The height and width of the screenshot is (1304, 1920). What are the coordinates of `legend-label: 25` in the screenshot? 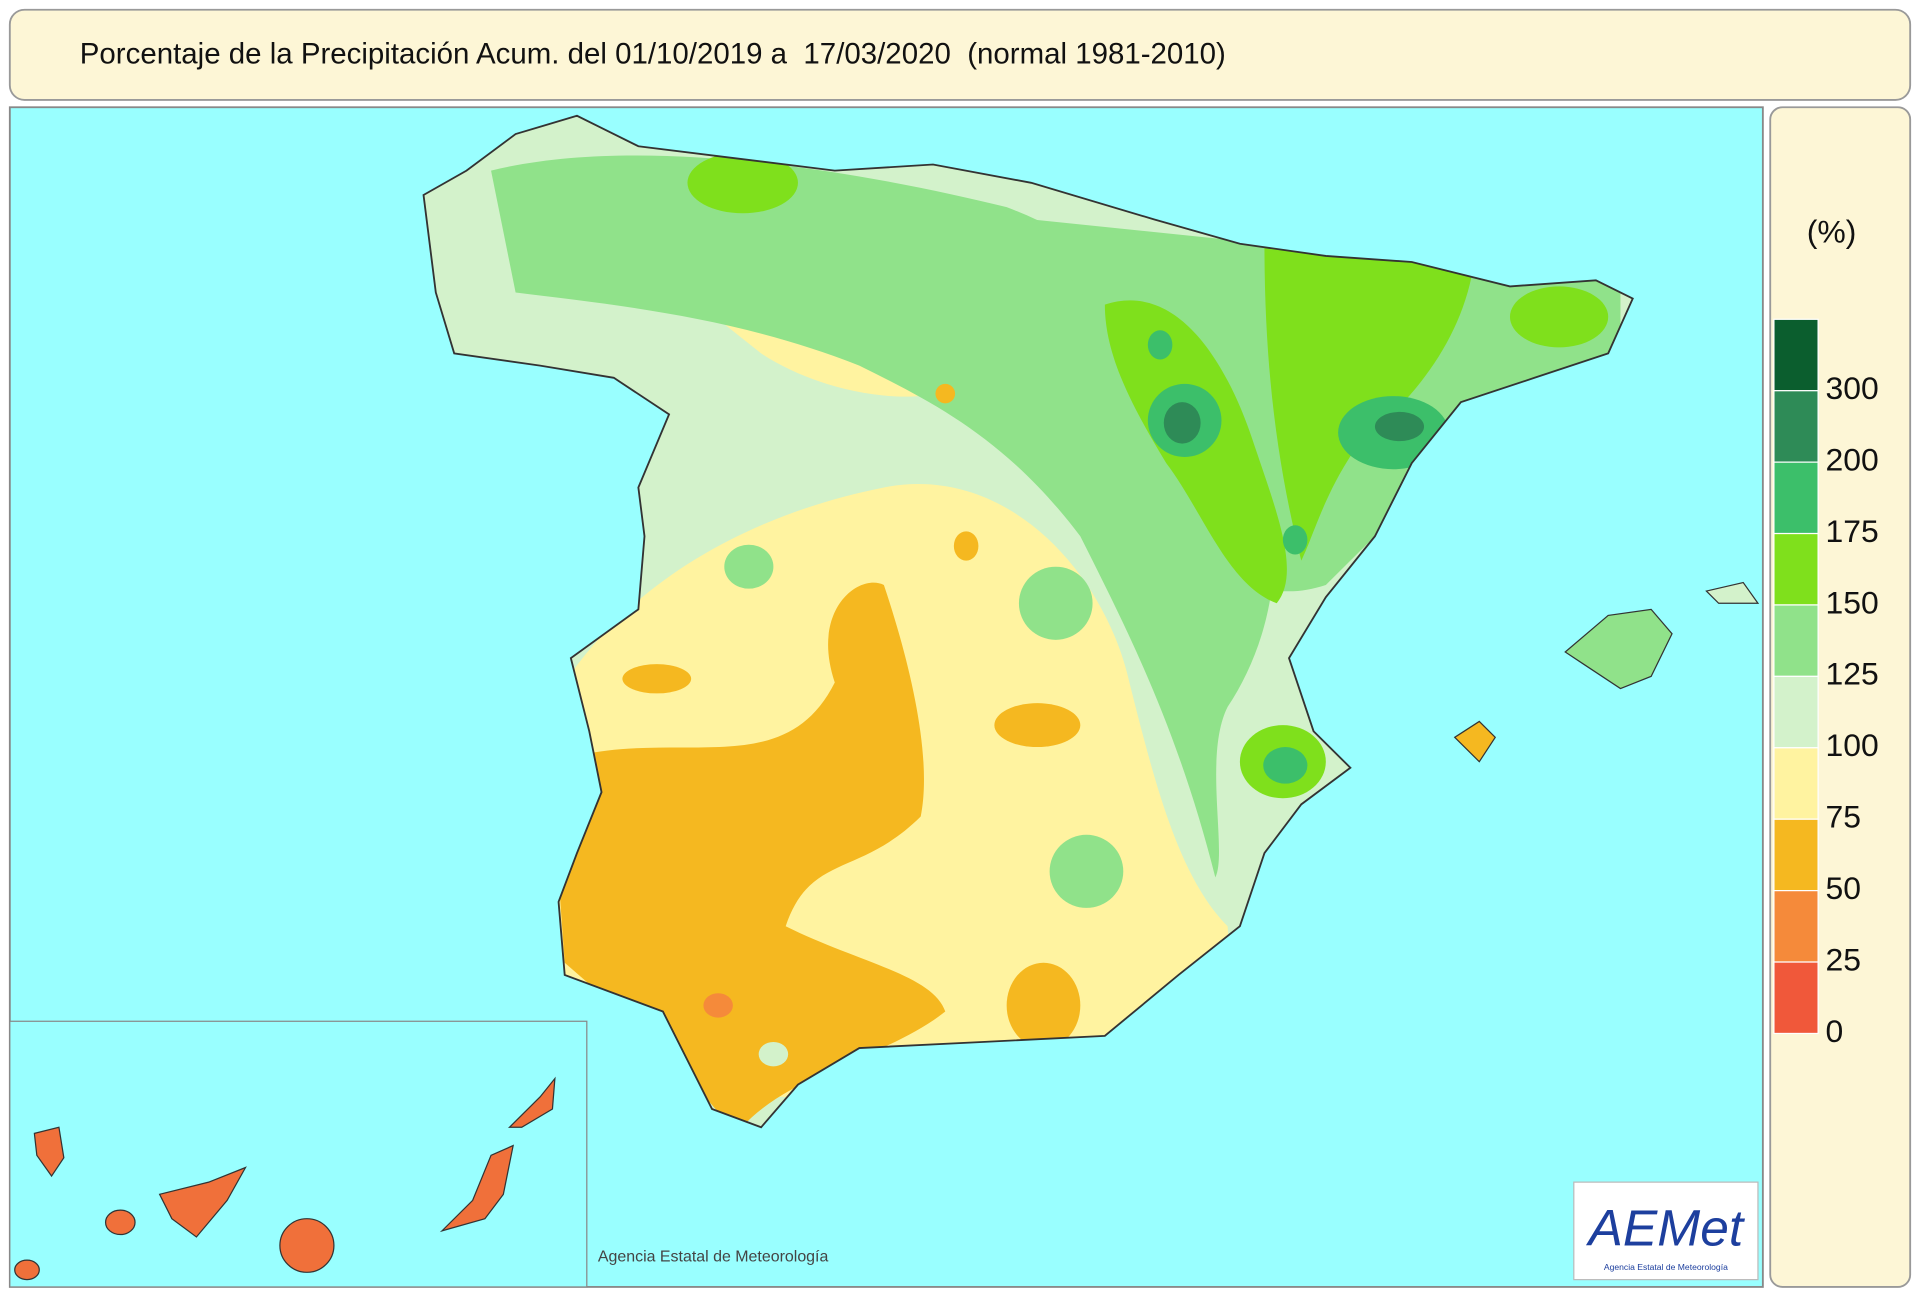 It's located at (1843, 960).